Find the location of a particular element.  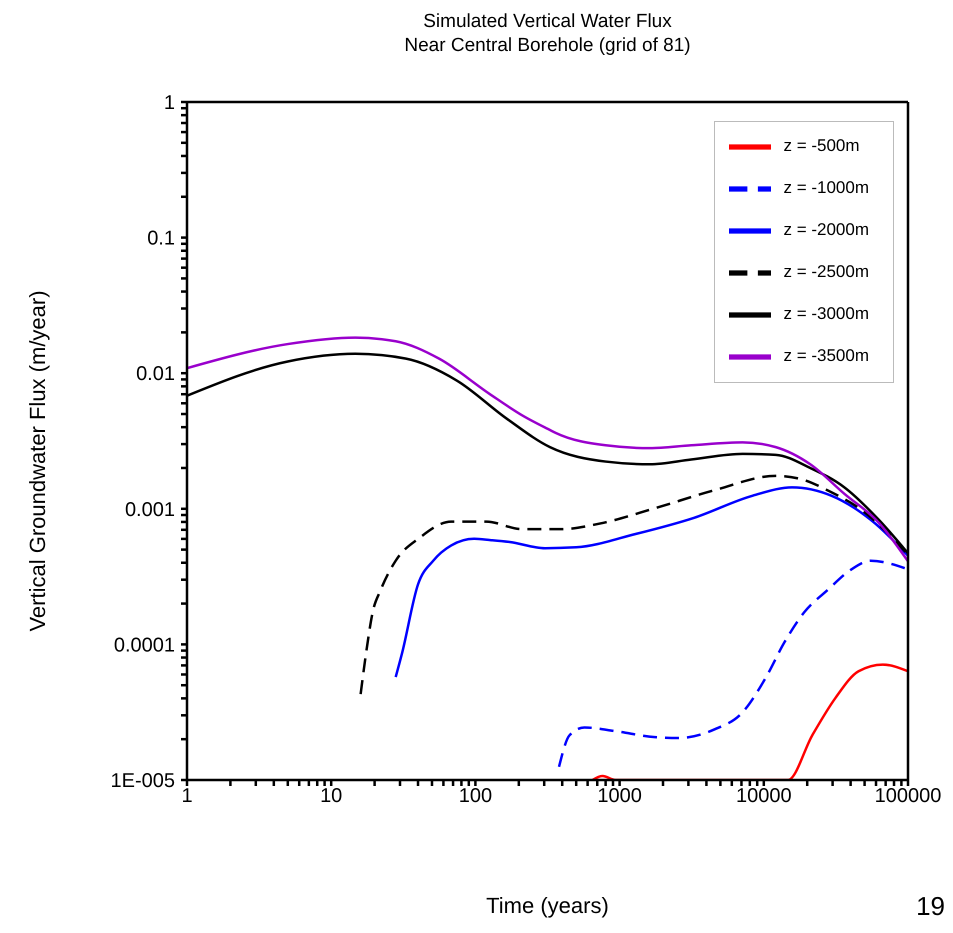

legend-label: z = -3000m is located at coordinates (826, 314).